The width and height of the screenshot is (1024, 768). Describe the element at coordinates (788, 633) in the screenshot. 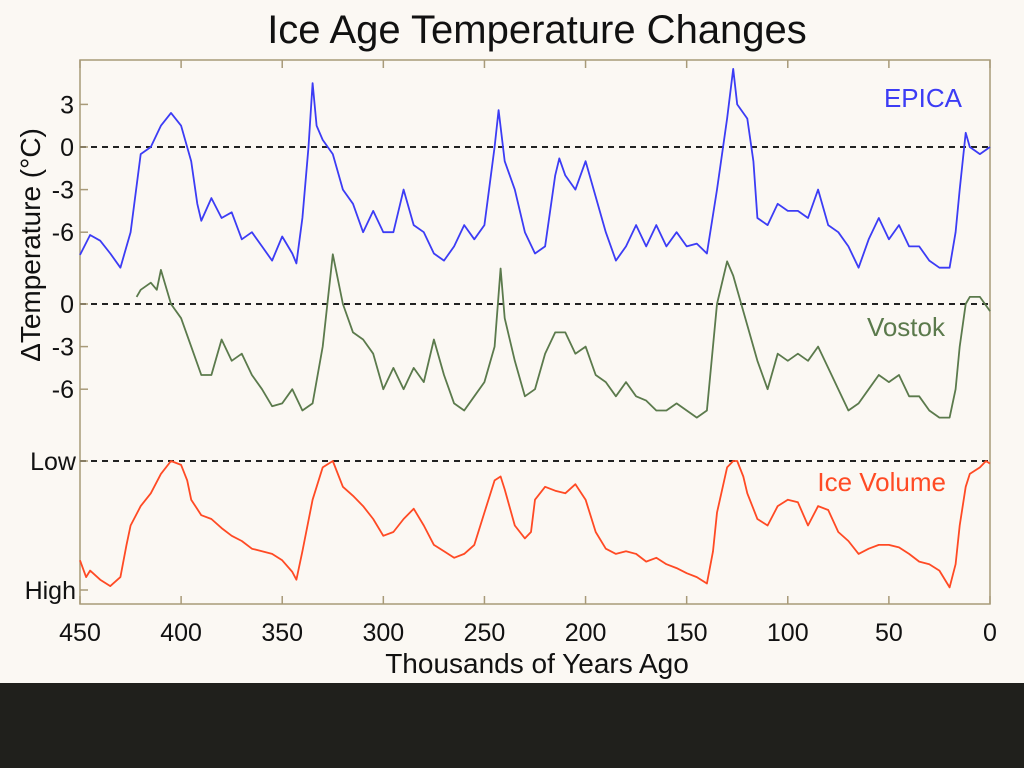

I see `x-tick-label: 100` at that location.